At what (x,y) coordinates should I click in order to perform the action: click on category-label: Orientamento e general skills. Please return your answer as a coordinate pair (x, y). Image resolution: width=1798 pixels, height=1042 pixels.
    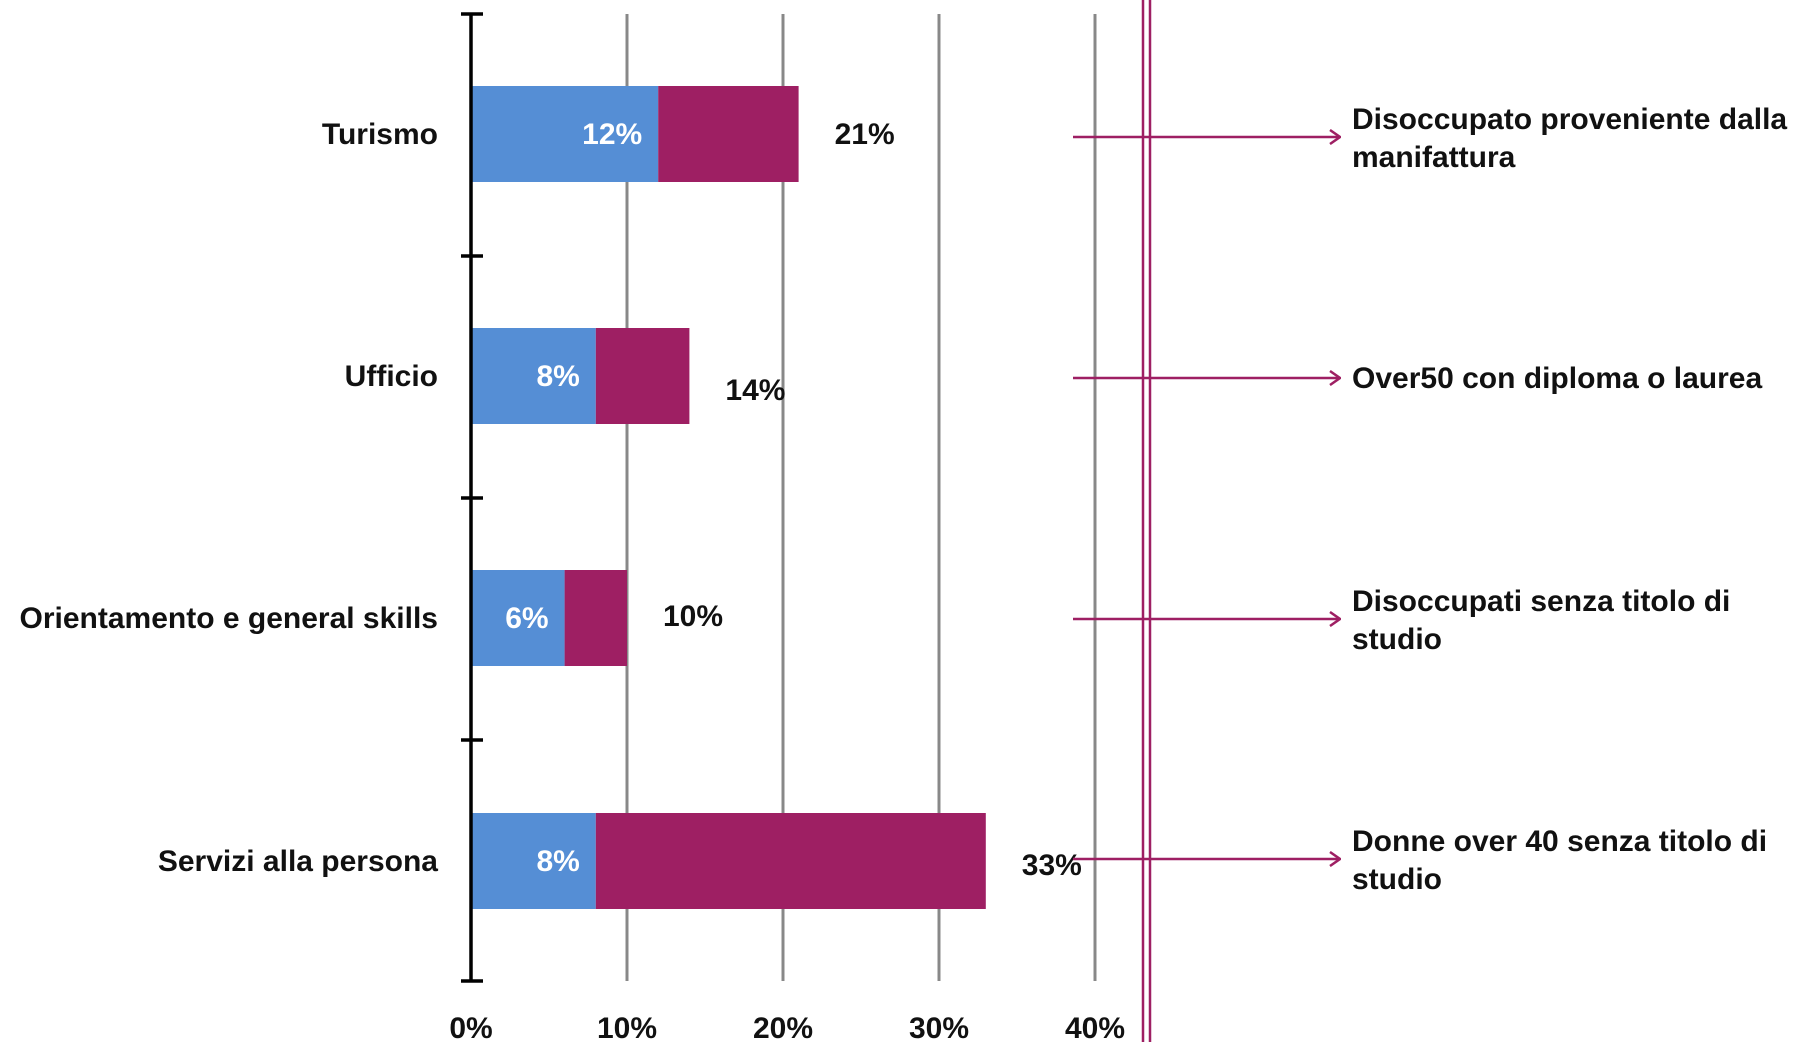
    Looking at the image, I should click on (229, 618).